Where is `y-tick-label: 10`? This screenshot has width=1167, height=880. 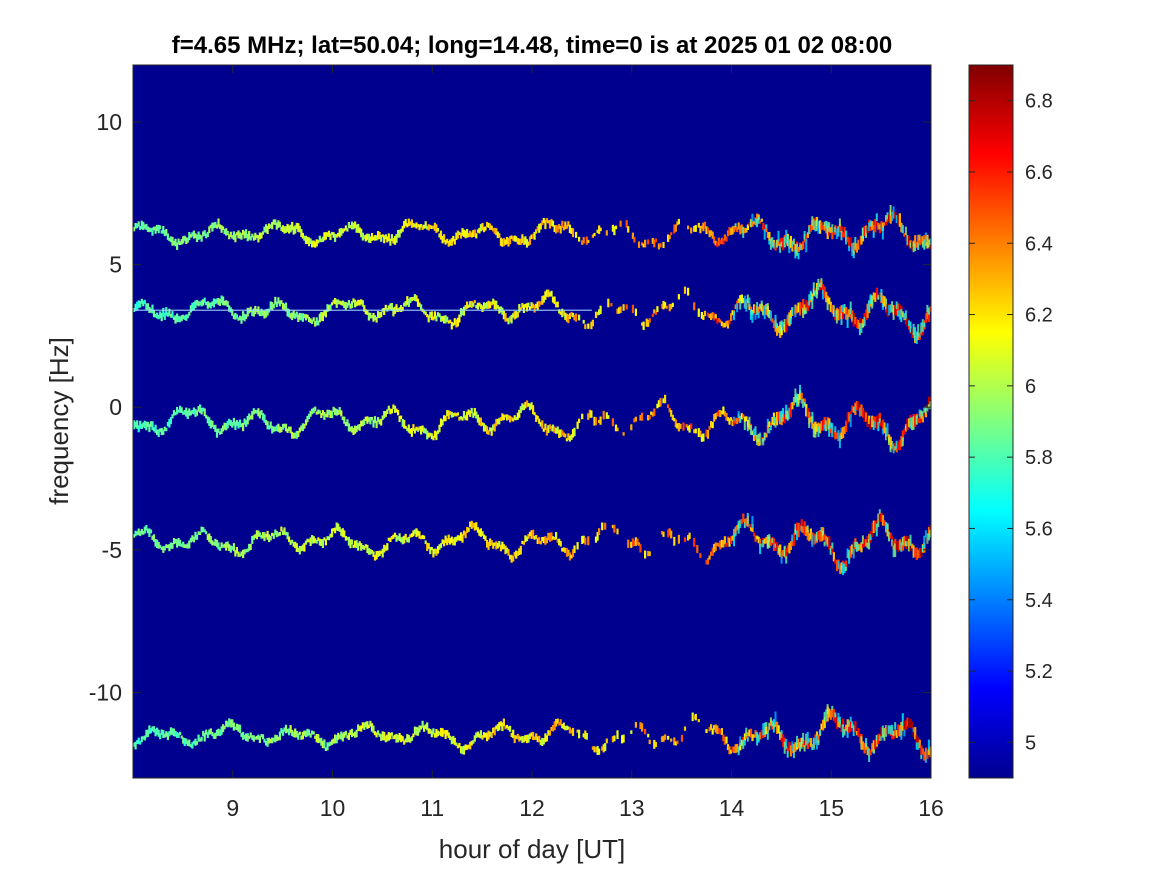 y-tick-label: 10 is located at coordinates (109, 122).